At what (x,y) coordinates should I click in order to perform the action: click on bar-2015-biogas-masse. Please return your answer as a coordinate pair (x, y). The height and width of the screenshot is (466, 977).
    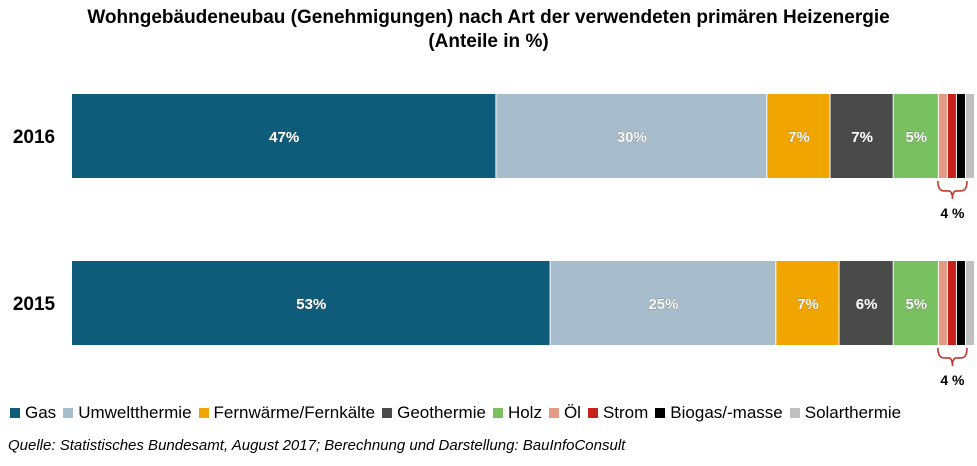
    Looking at the image, I should click on (960, 303).